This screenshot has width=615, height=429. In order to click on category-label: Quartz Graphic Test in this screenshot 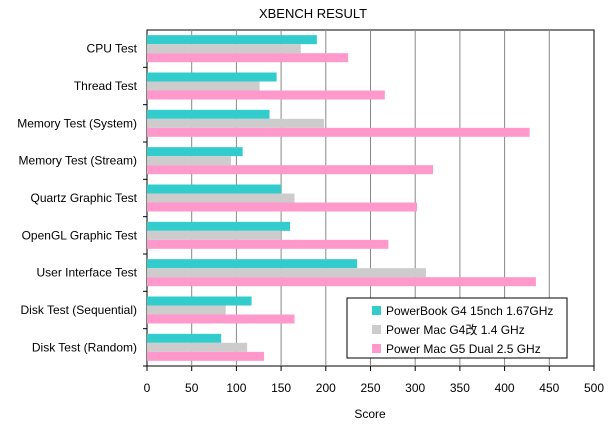, I will do `click(84, 198)`.